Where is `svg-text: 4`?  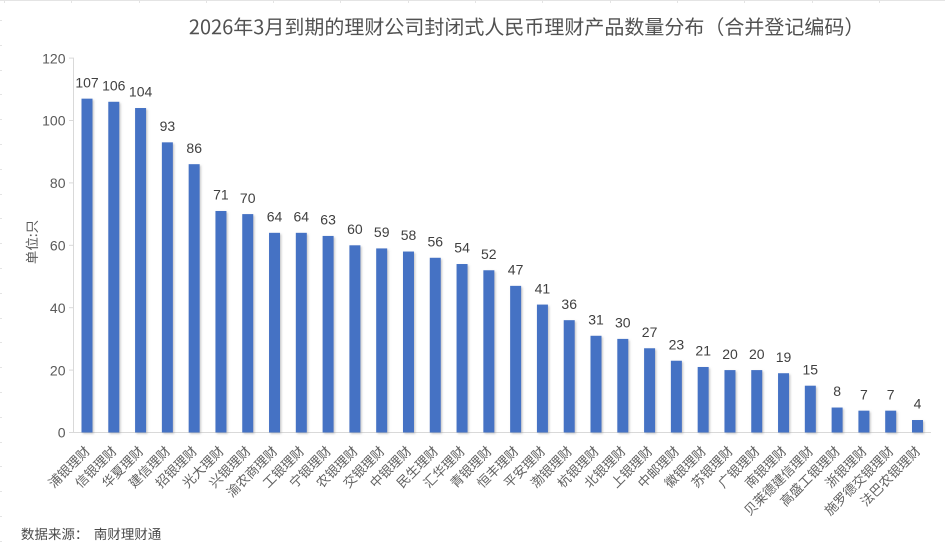
svg-text: 4 is located at coordinates (918, 404).